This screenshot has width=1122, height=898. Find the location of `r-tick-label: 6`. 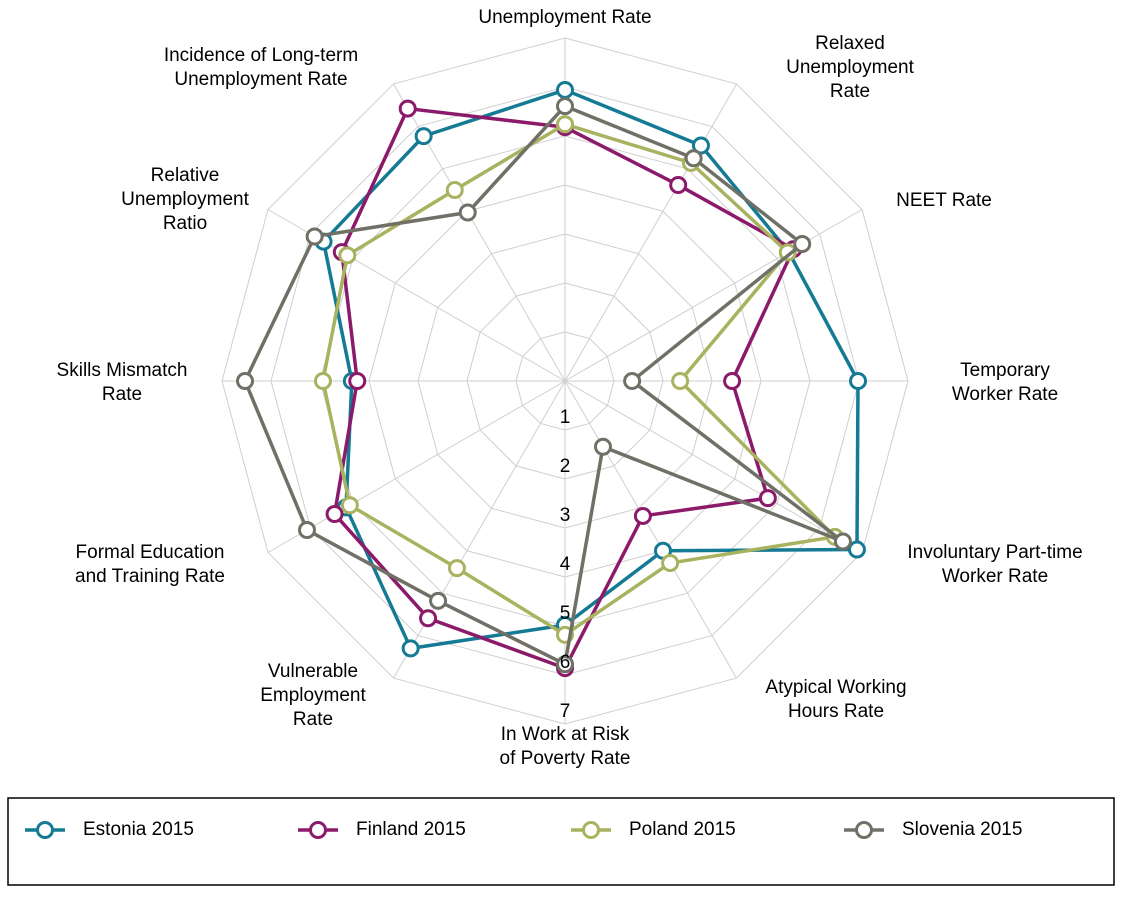

r-tick-label: 6 is located at coordinates (565, 662).